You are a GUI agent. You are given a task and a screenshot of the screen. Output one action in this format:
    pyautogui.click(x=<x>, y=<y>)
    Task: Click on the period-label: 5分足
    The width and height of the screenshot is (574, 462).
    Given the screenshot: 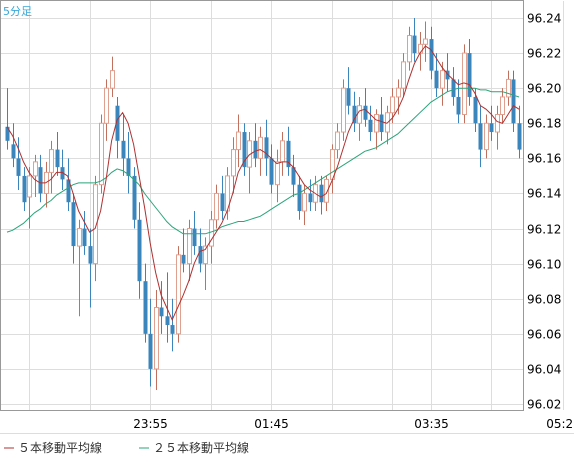 What is the action you would take?
    pyautogui.click(x=17, y=11)
    